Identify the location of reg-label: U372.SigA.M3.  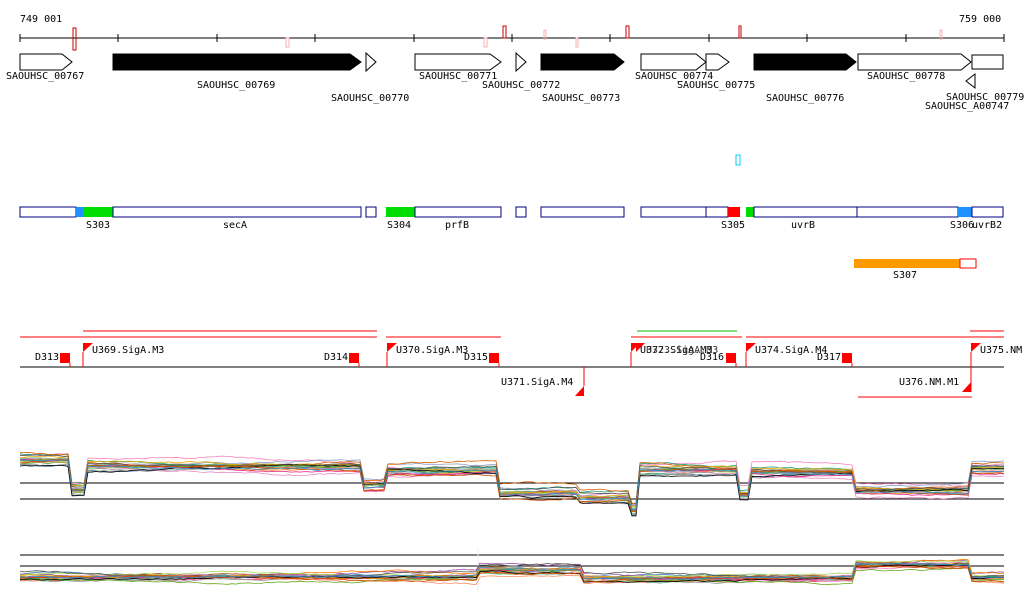
(676, 350).